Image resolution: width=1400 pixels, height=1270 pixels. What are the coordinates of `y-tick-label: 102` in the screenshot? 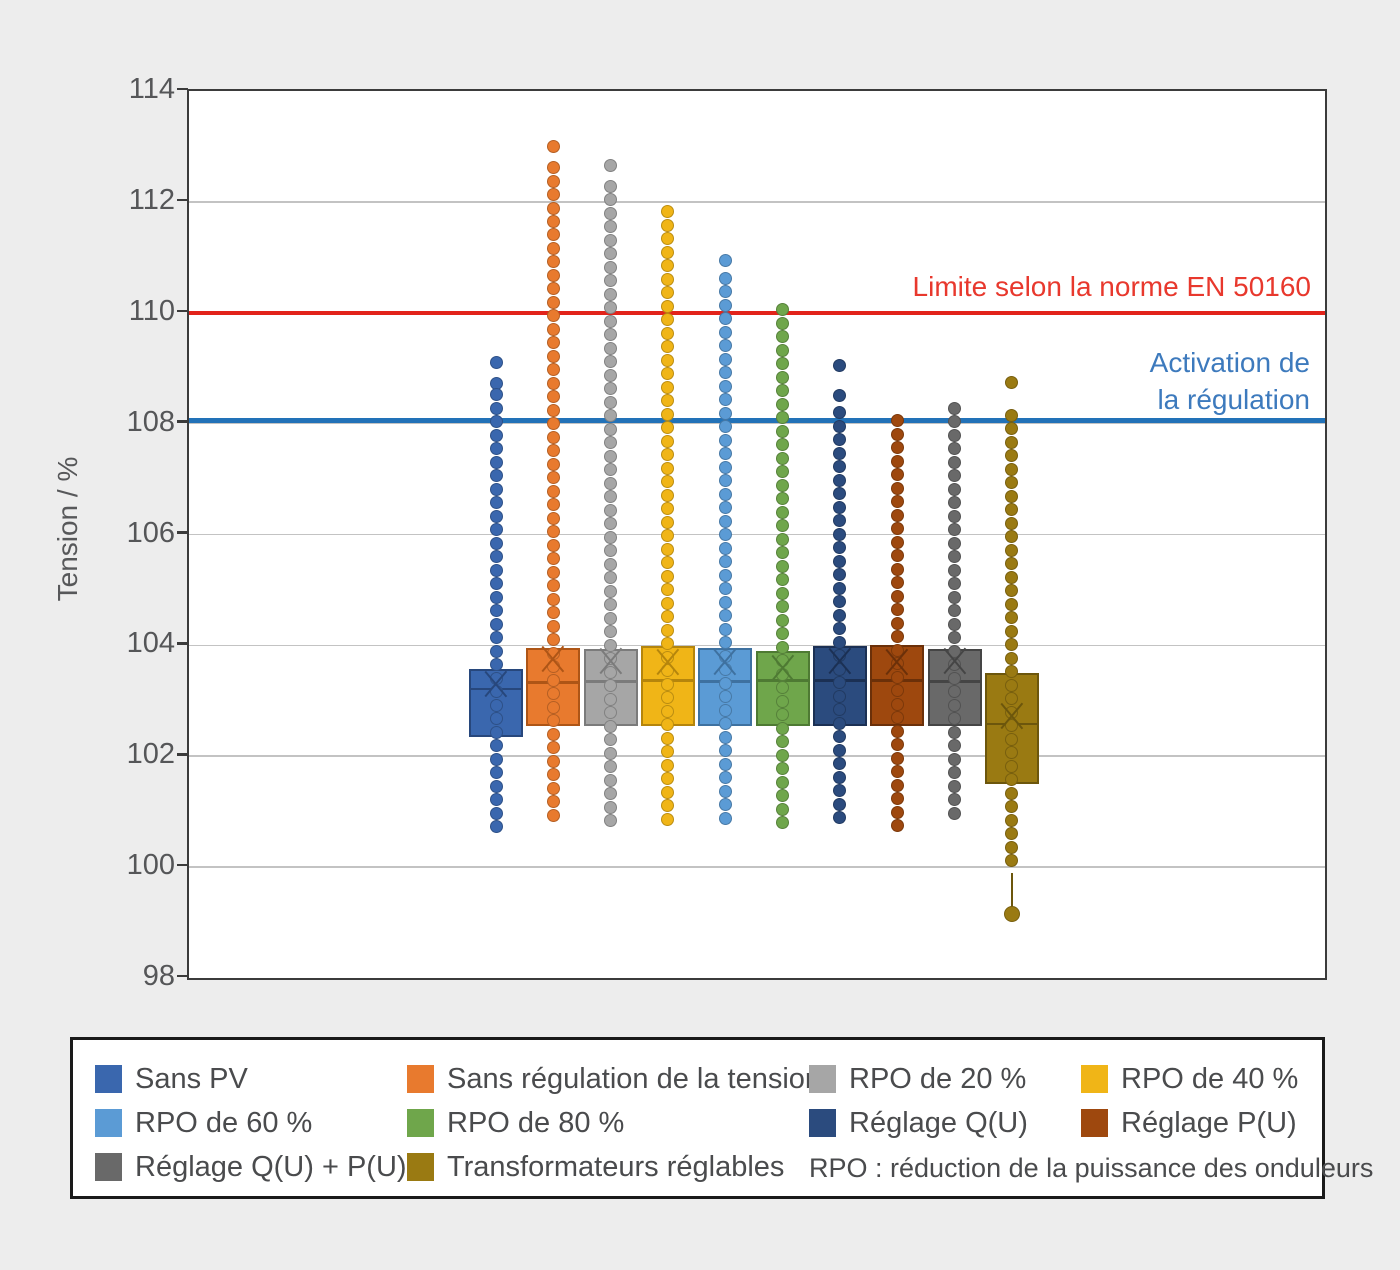 It's located at (150, 754).